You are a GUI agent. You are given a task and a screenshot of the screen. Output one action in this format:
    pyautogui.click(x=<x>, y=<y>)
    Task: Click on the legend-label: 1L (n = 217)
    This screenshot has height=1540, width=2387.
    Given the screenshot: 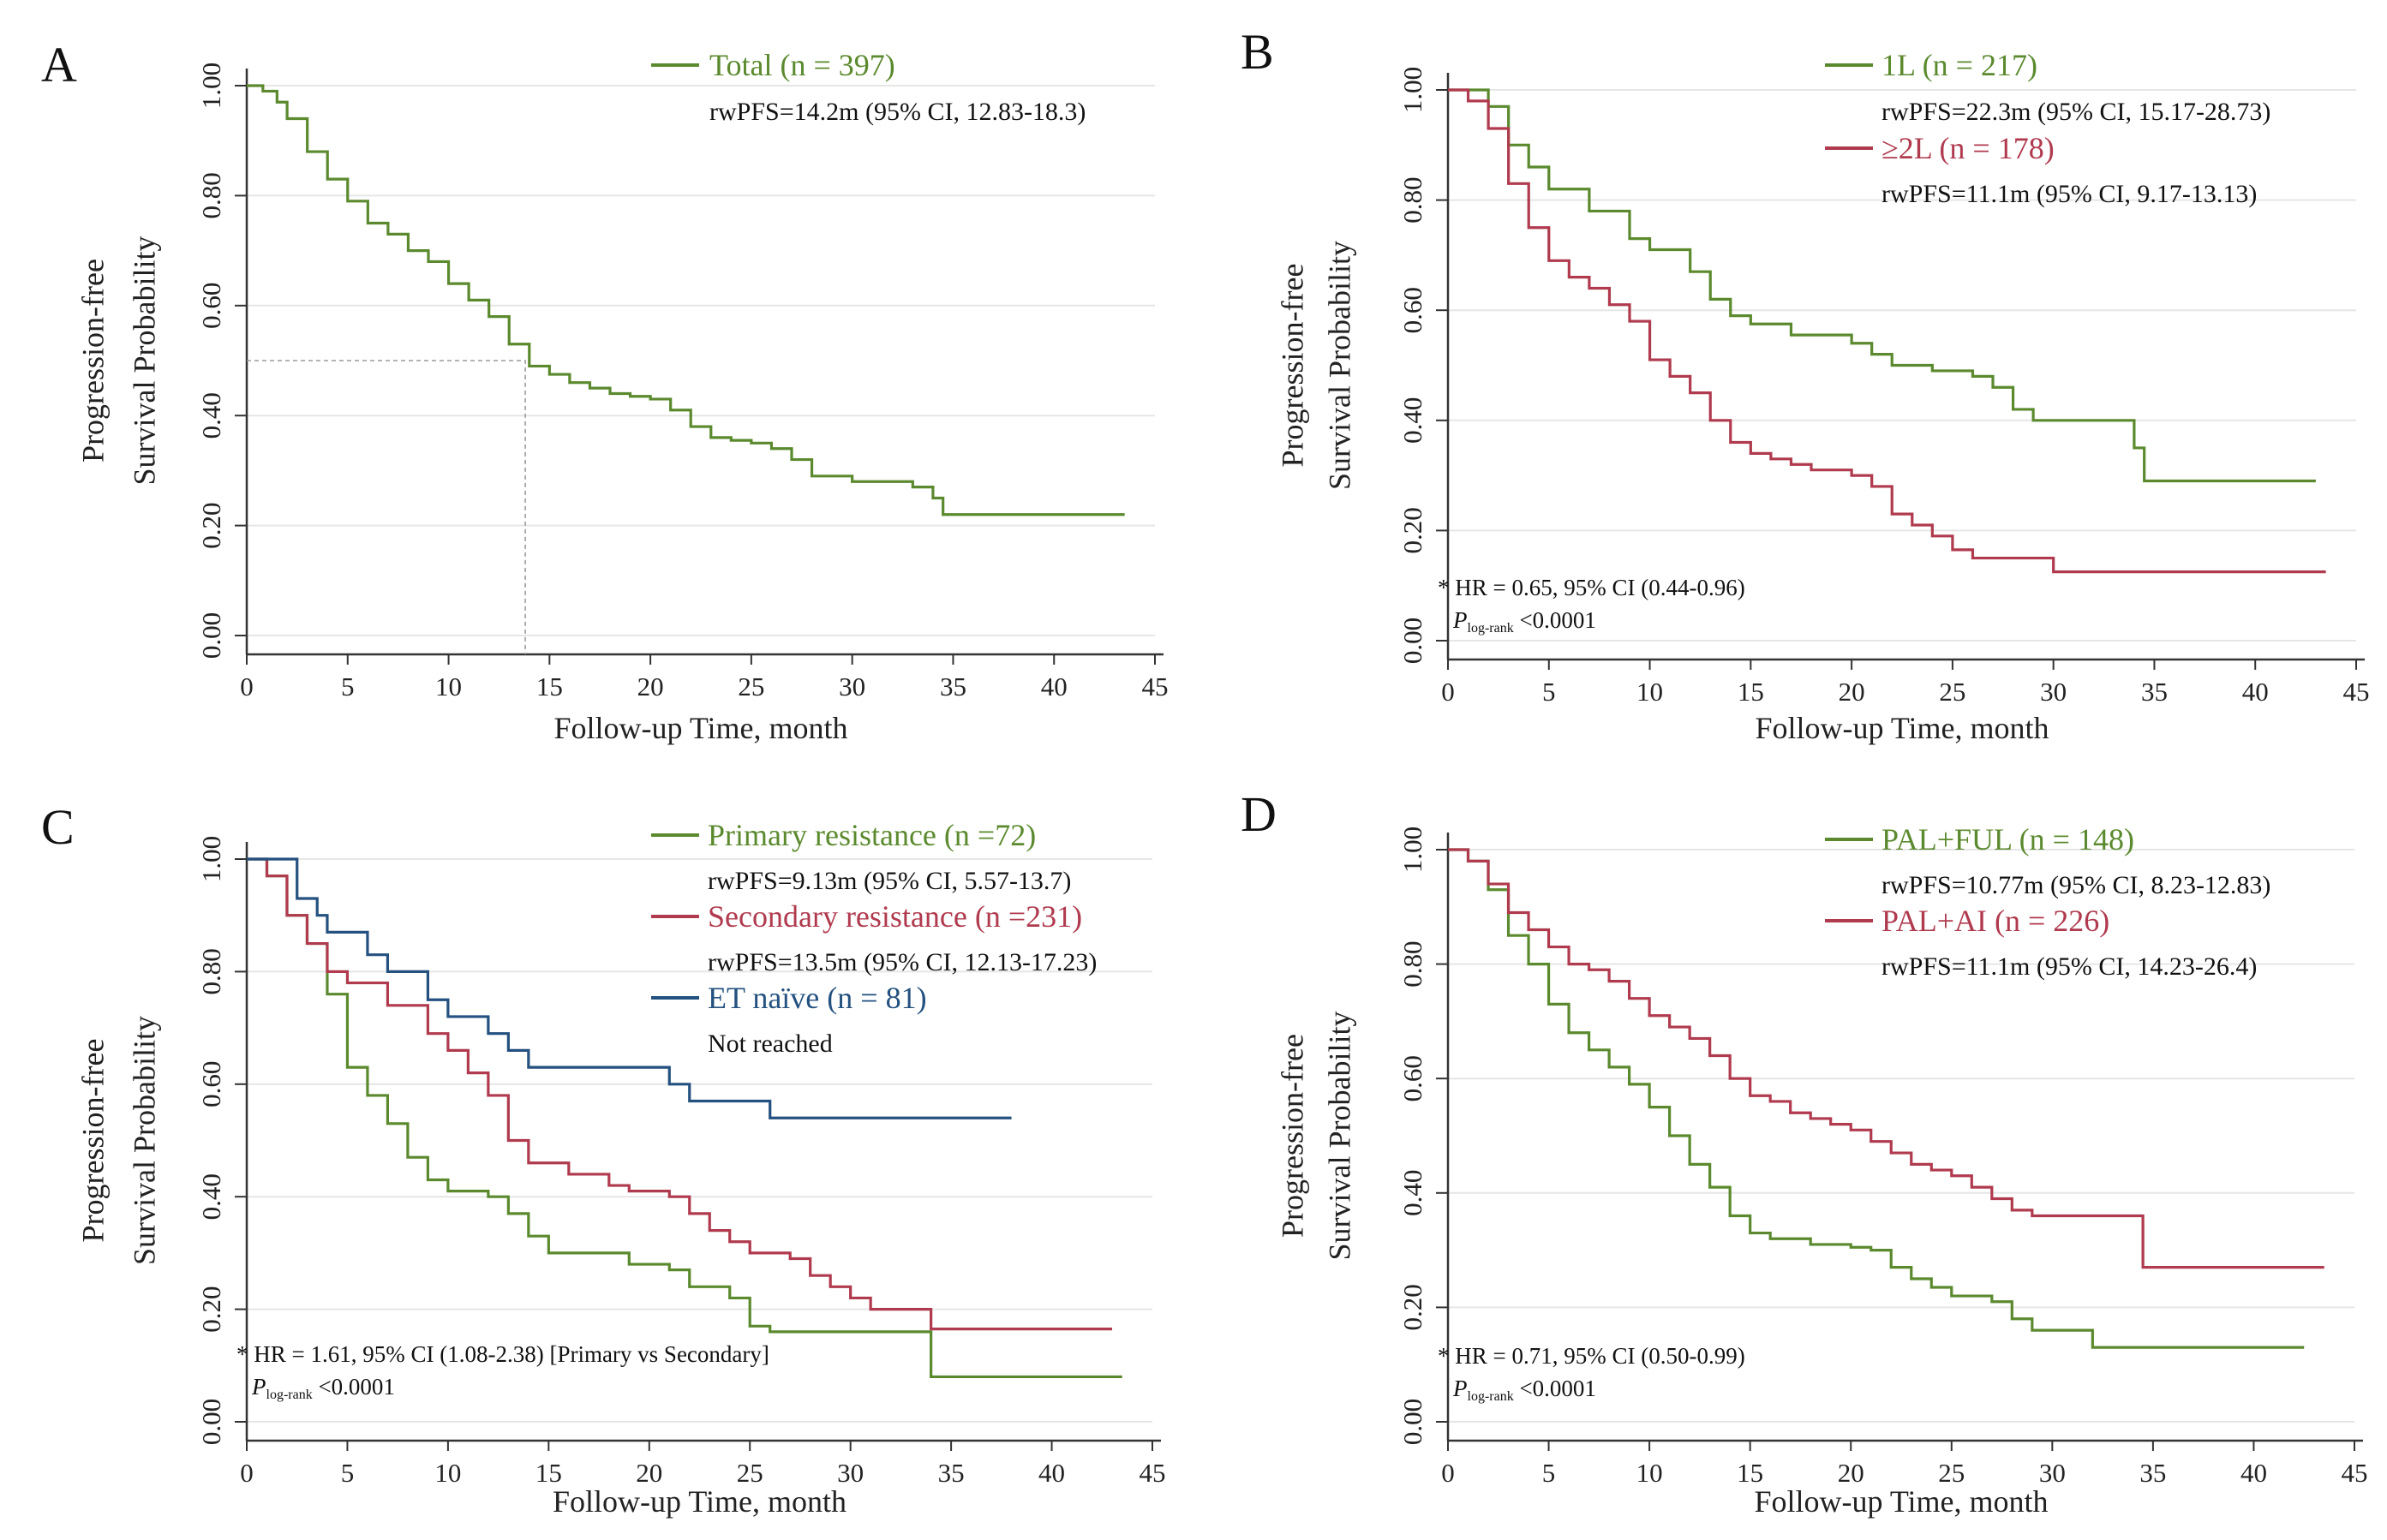 What is the action you would take?
    pyautogui.click(x=1959, y=65)
    